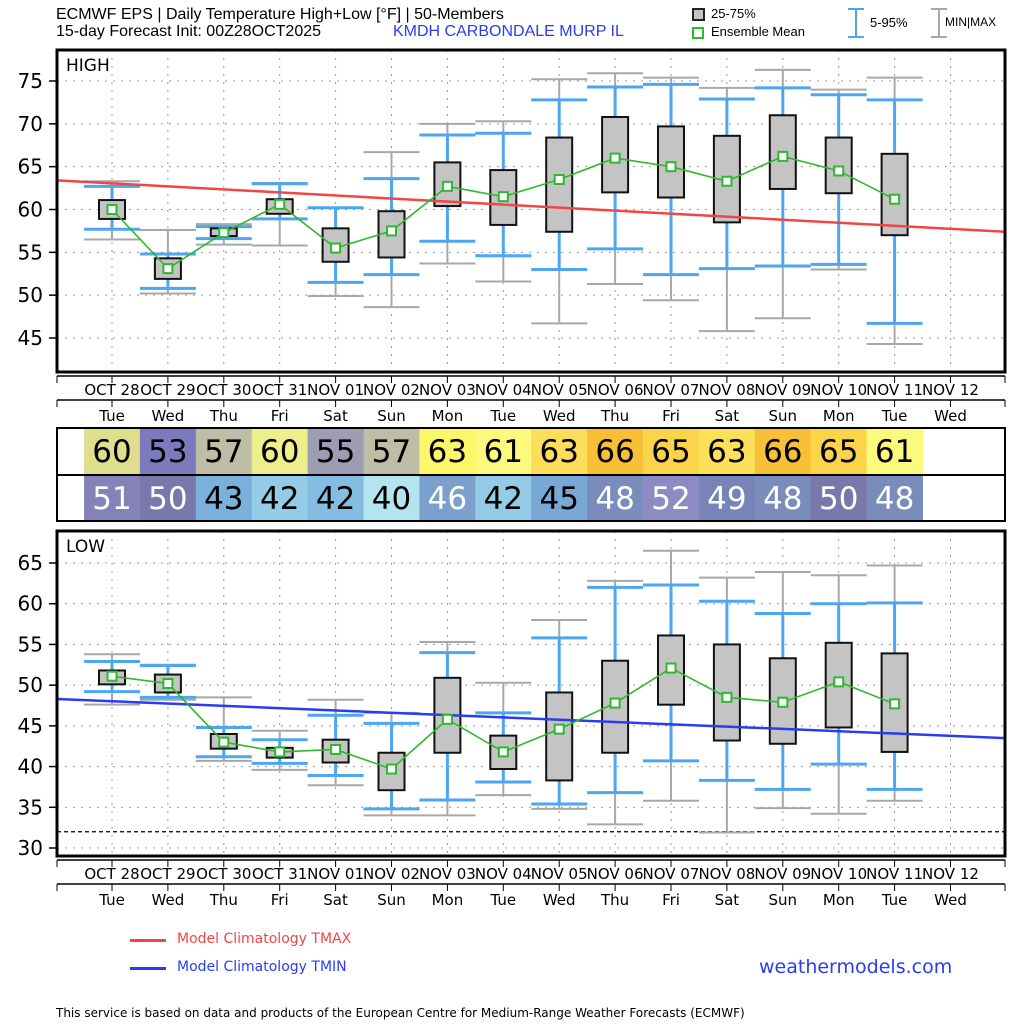 The width and height of the screenshot is (1024, 1024). Describe the element at coordinates (508, 31) in the screenshot. I see `station-name: KMDH CARBONDALE MURP IL` at that location.